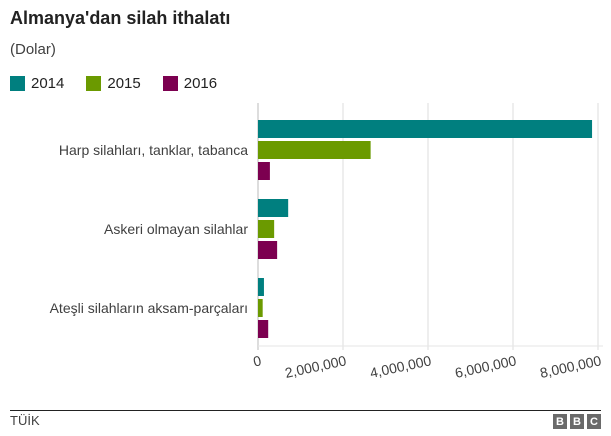  Describe the element at coordinates (257, 360) in the screenshot. I see `x-tick-label: 0` at that location.